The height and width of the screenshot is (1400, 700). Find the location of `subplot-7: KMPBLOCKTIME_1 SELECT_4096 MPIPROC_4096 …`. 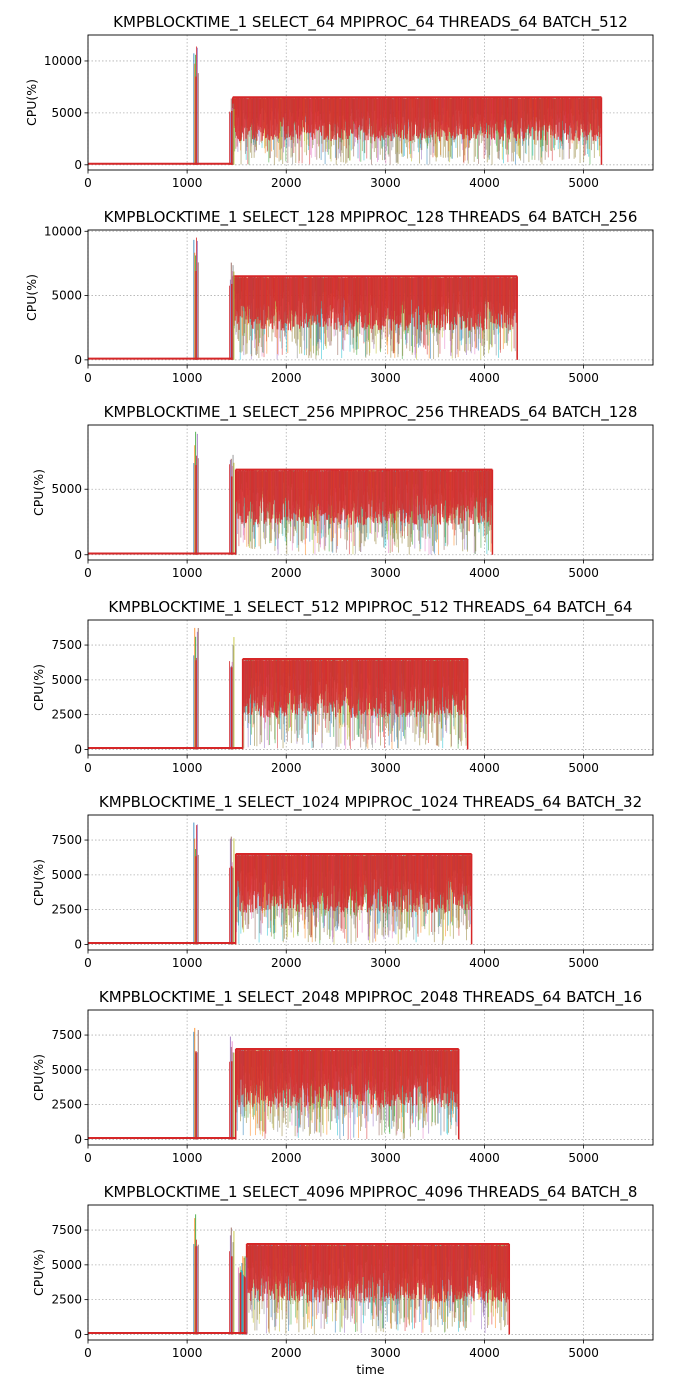

subplot-7: KMPBLOCKTIME_1 SELECT_4096 MPIPROC_4096 … is located at coordinates (342, 1280).